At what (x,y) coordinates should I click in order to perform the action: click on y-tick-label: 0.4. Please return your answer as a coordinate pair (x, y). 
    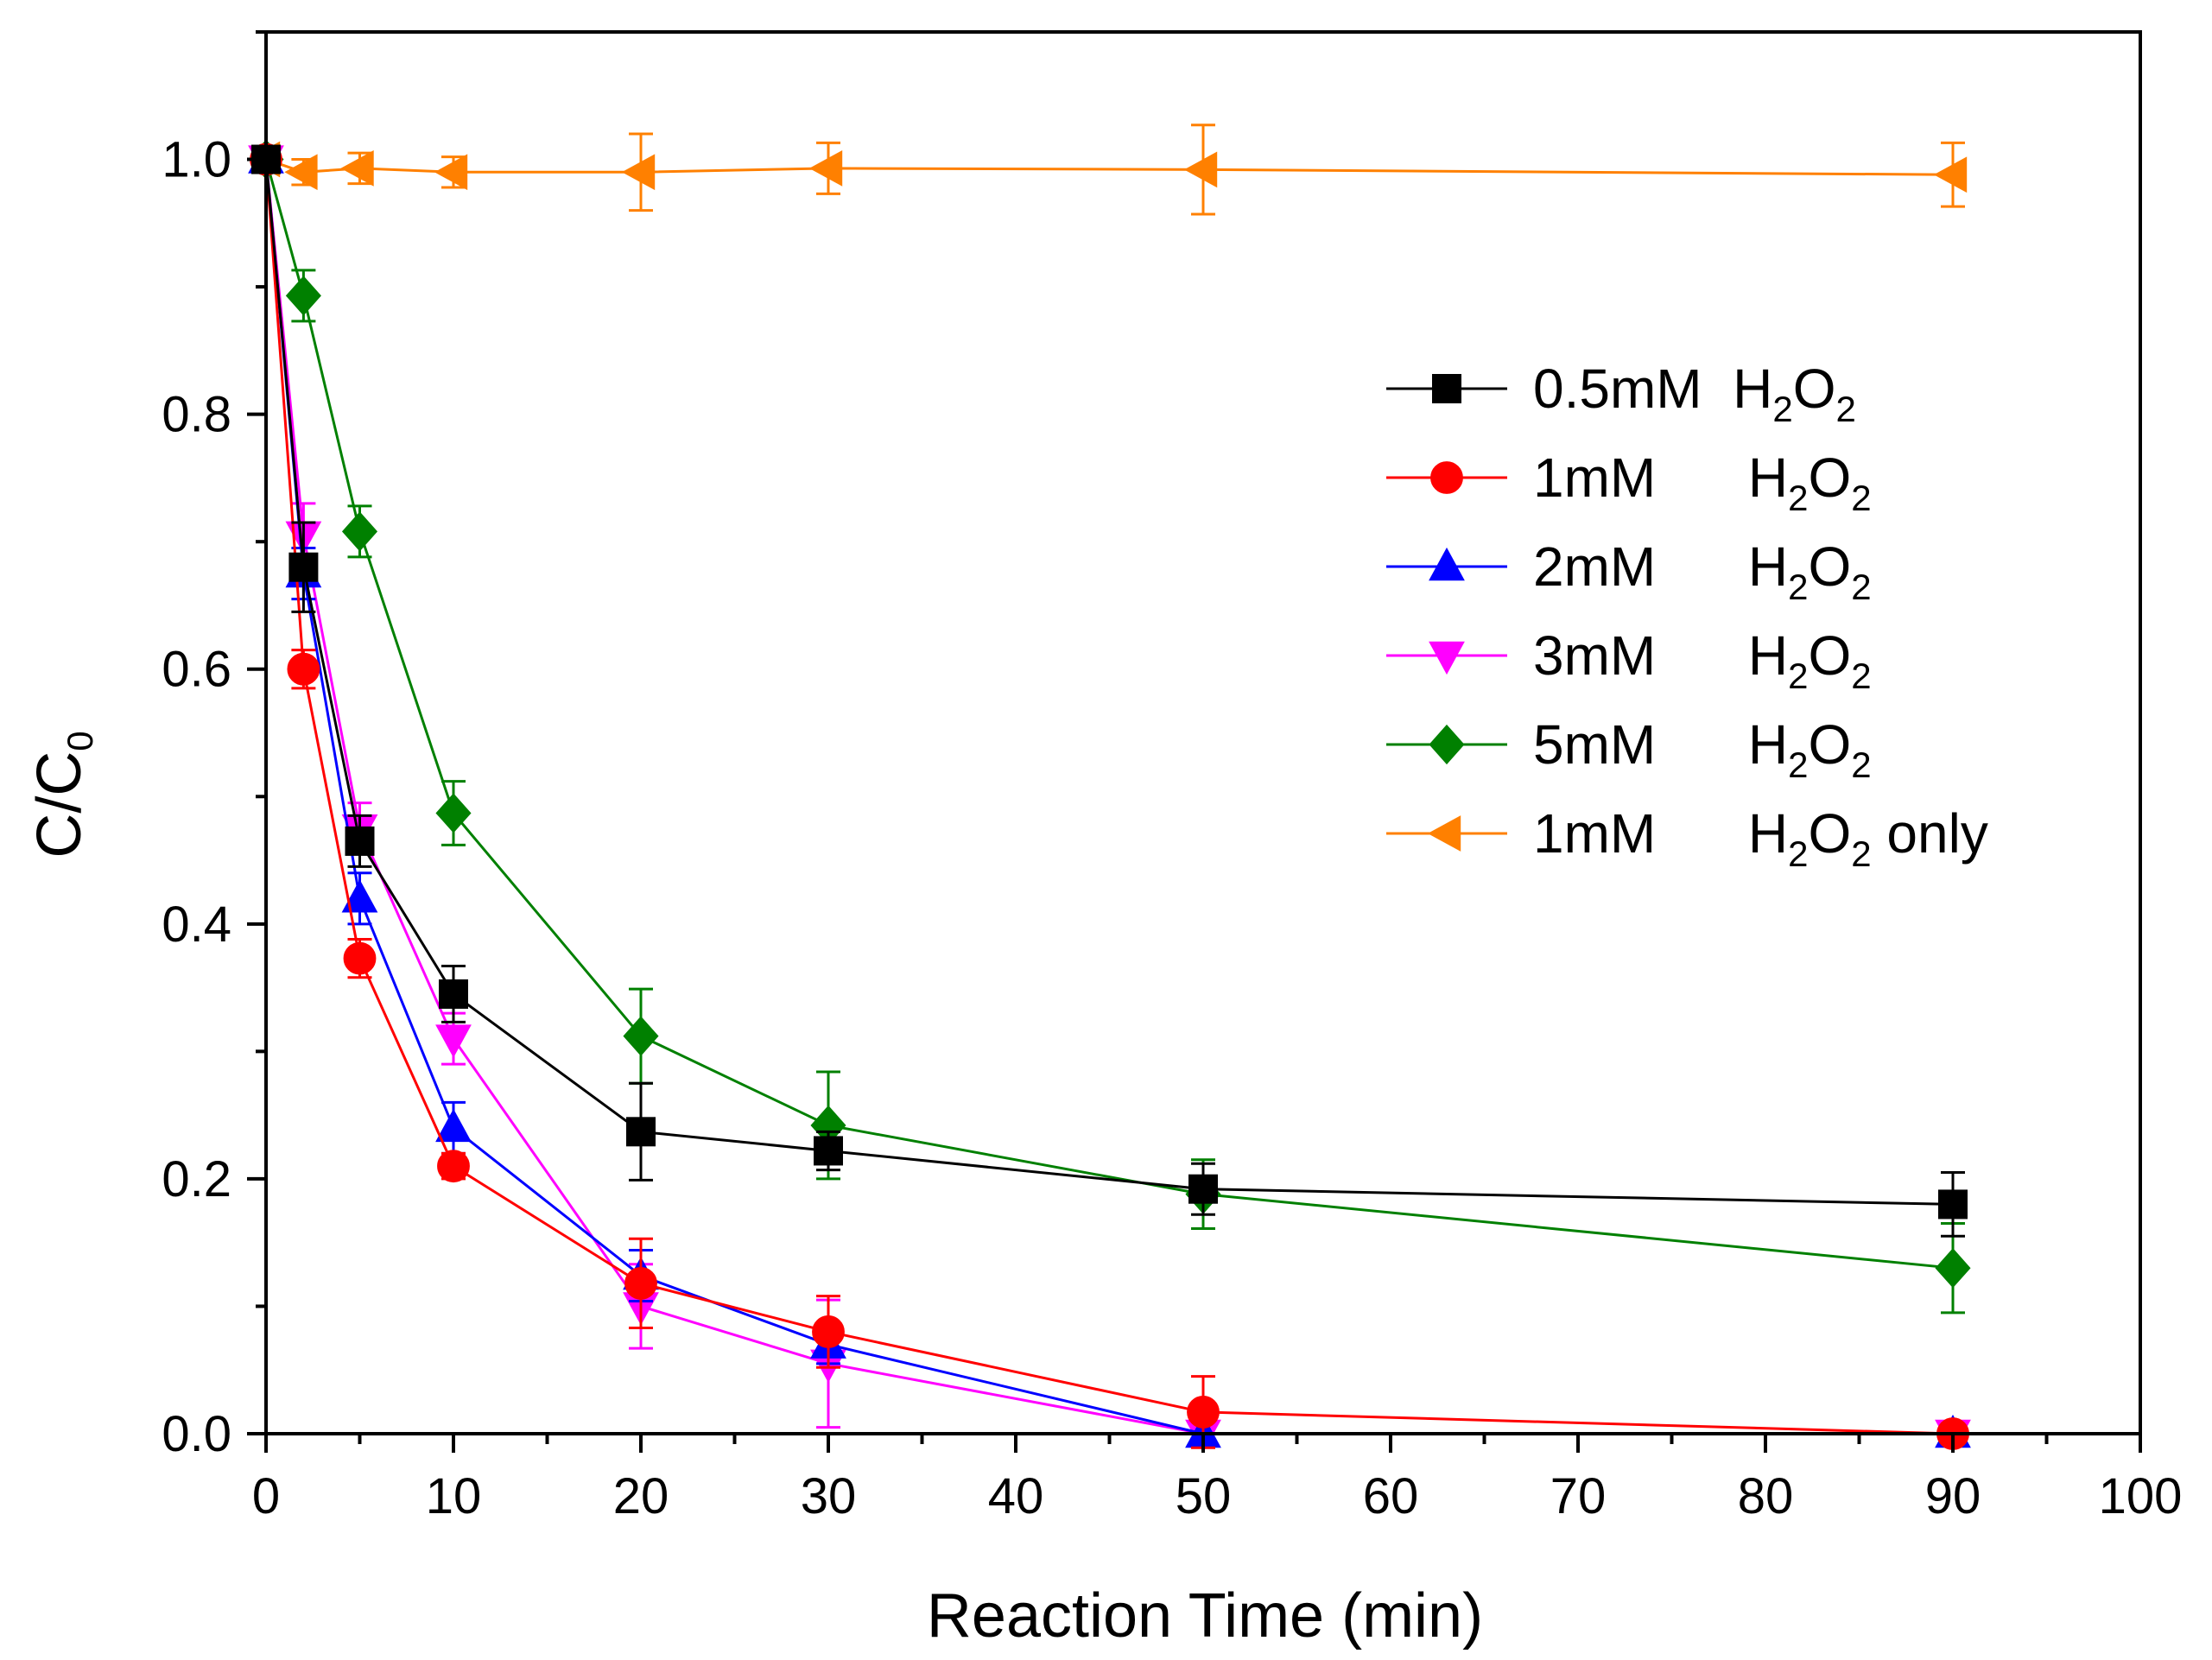
    Looking at the image, I should click on (196, 925).